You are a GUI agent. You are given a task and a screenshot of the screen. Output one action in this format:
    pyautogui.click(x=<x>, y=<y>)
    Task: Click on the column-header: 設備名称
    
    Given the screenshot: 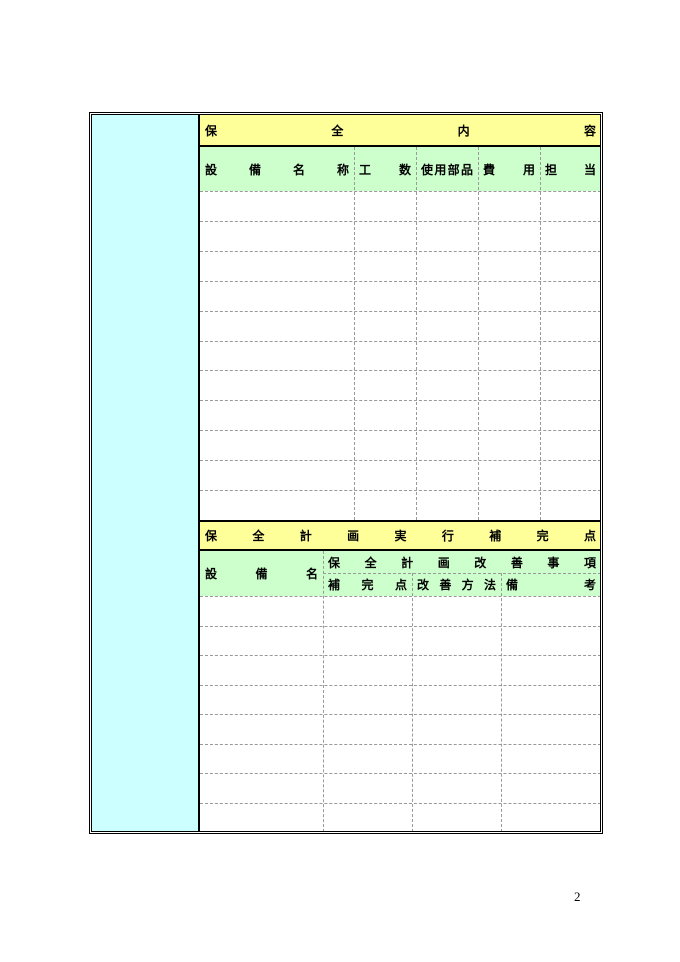 What is the action you would take?
    pyautogui.click(x=277, y=169)
    